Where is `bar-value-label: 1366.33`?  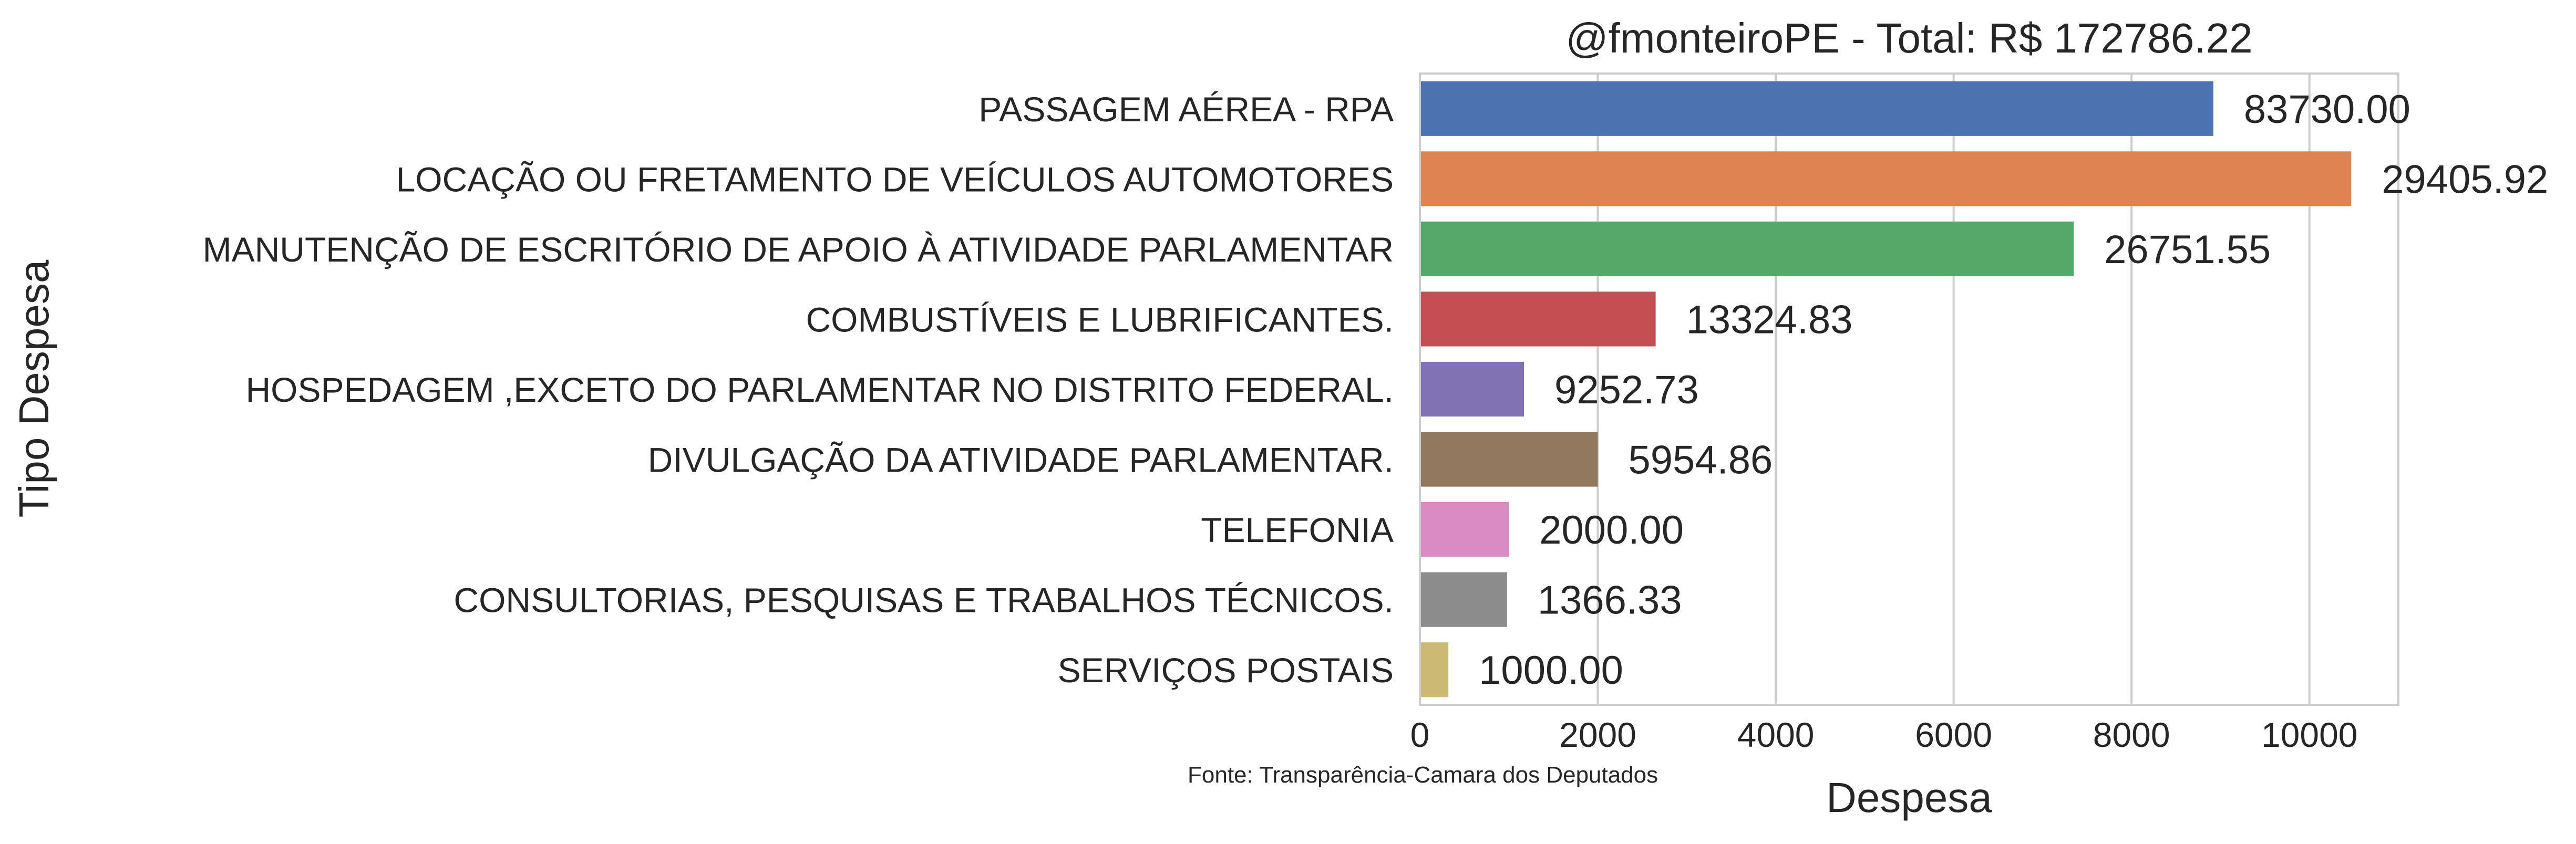 bar-value-label: 1366.33 is located at coordinates (1610, 601).